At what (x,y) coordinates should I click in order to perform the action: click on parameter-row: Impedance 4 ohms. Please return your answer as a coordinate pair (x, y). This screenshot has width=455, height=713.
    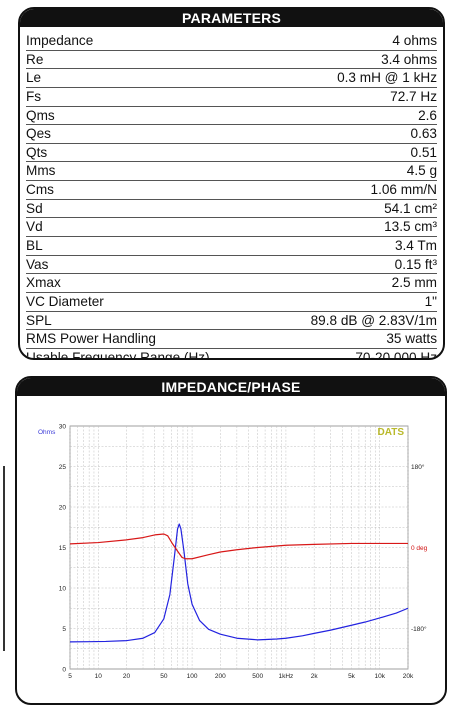
    Looking at the image, I should click on (231, 41).